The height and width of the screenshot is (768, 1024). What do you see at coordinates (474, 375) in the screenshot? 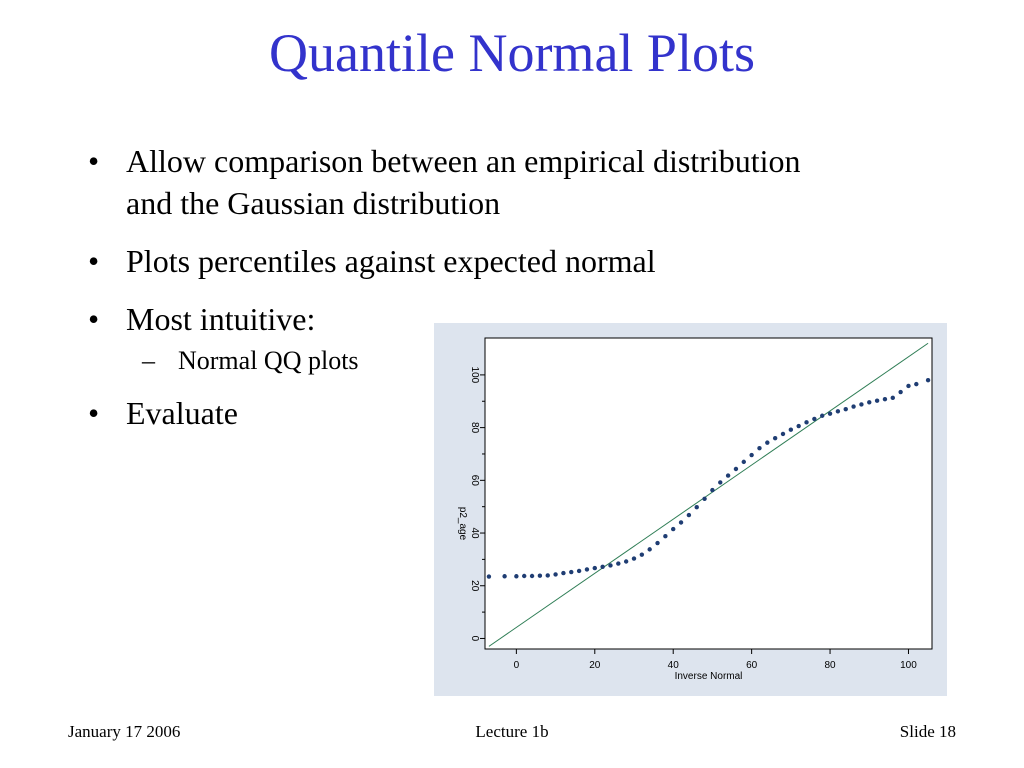
I see `y-tick-label: 100` at bounding box center [474, 375].